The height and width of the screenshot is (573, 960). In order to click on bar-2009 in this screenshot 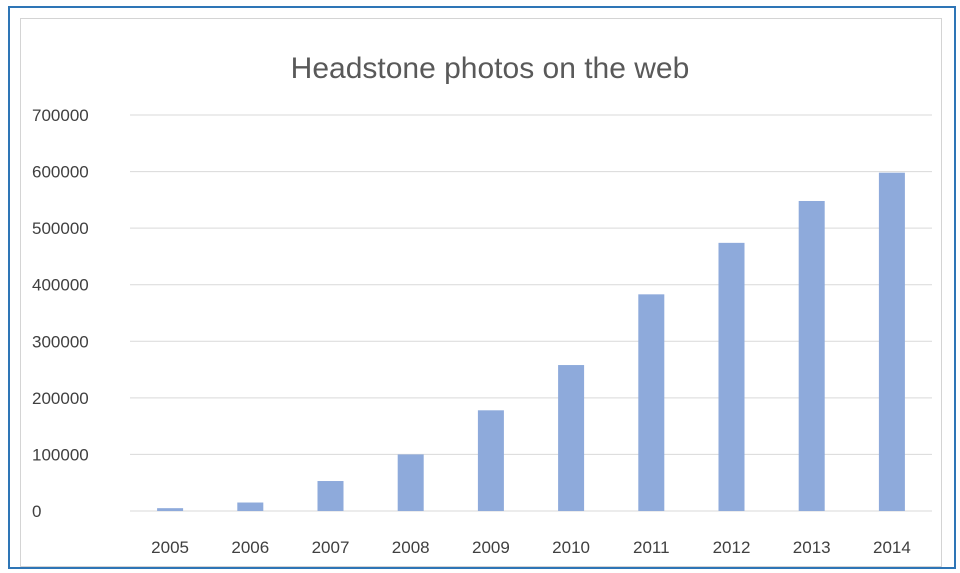, I will do `click(490, 460)`.